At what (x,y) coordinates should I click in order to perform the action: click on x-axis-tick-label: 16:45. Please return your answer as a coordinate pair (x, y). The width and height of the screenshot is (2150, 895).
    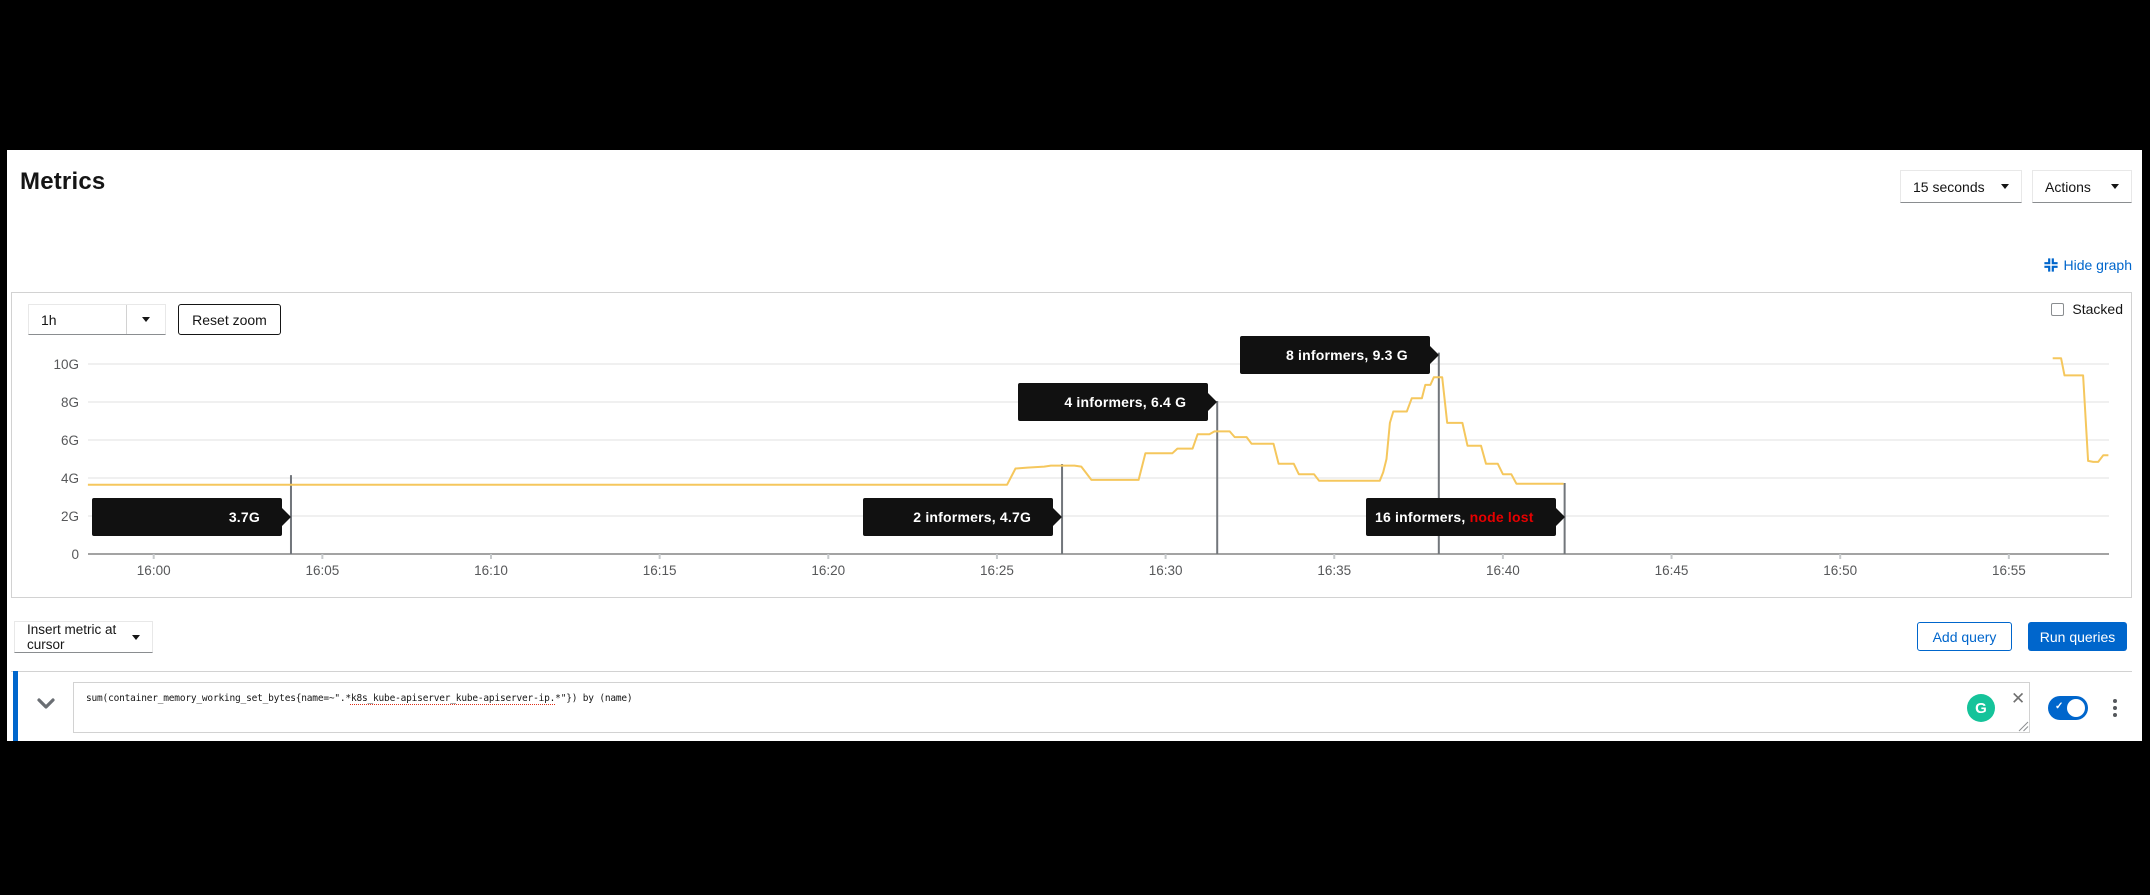
    Looking at the image, I should click on (1672, 570).